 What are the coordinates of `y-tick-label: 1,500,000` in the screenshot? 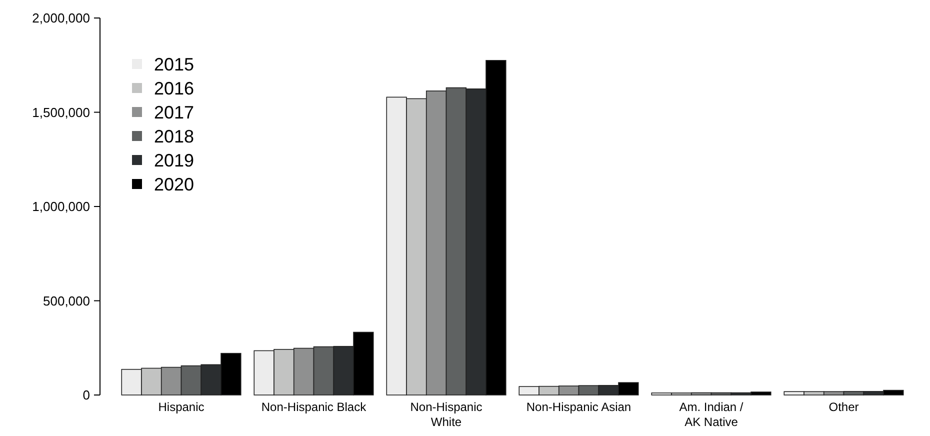 It's located at (61, 112).